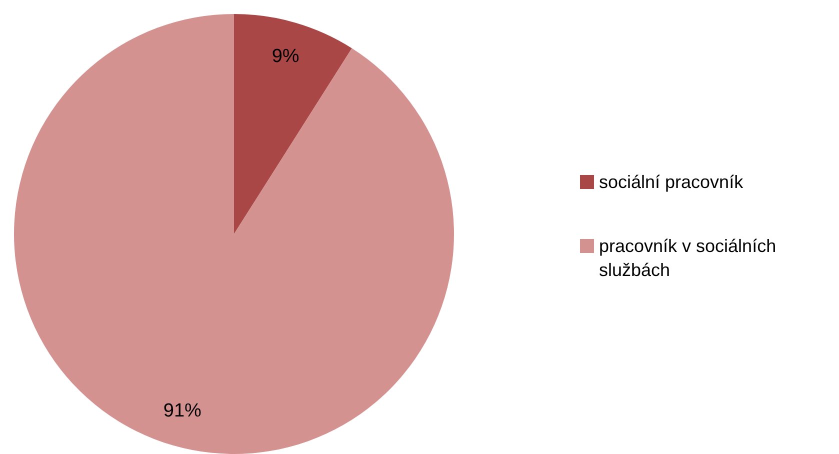 The height and width of the screenshot is (454, 839). I want to click on data-label: 91%, so click(182, 411).